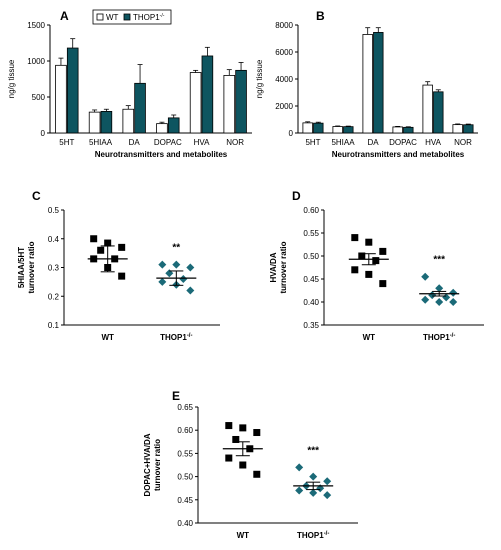 The image size is (501, 550). I want to click on x-tick-label: THOP1-/-, so click(313, 535).